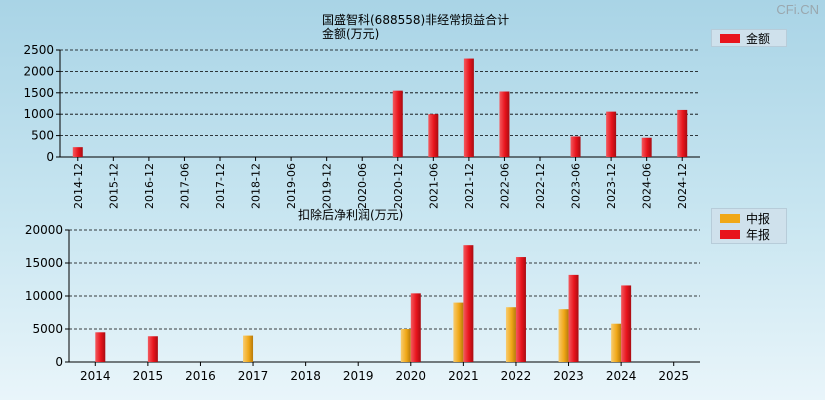 The height and width of the screenshot is (400, 825). What do you see at coordinates (673, 376) in the screenshot?
I see `x-tick-label: 2025` at bounding box center [673, 376].